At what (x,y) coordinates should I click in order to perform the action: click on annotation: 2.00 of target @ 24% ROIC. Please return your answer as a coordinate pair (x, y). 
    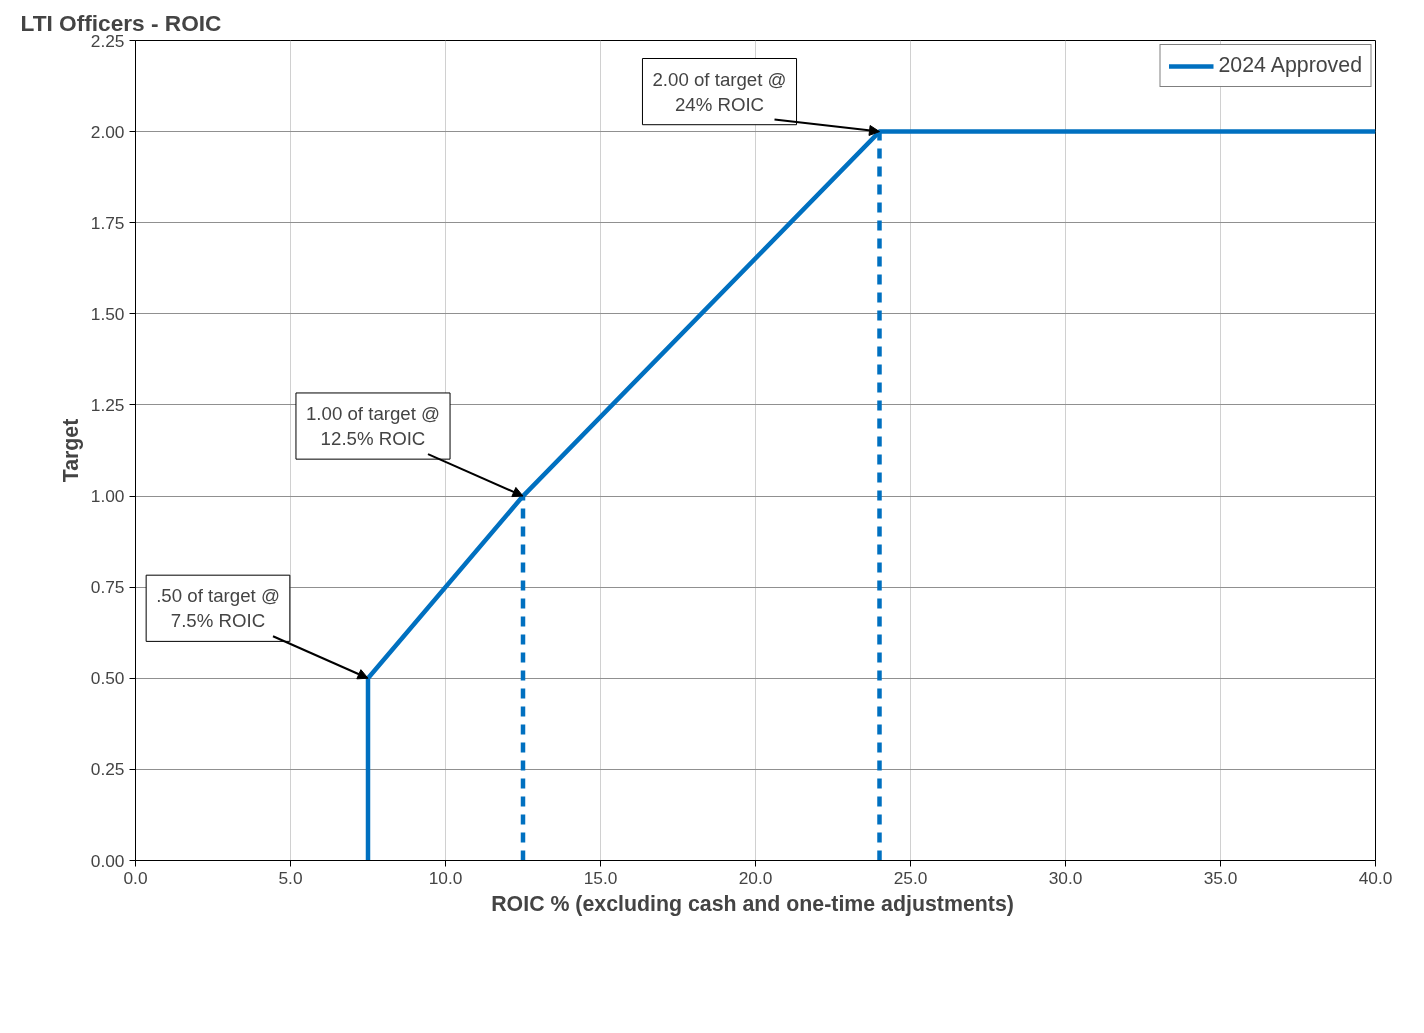
    Looking at the image, I should click on (719, 91).